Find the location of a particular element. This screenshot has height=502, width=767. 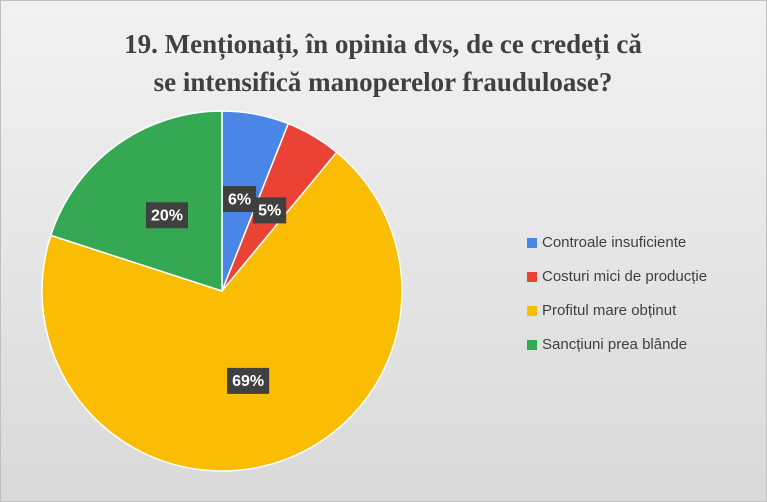

legend-label: Sancțiuni prea blânde is located at coordinates (614, 344).